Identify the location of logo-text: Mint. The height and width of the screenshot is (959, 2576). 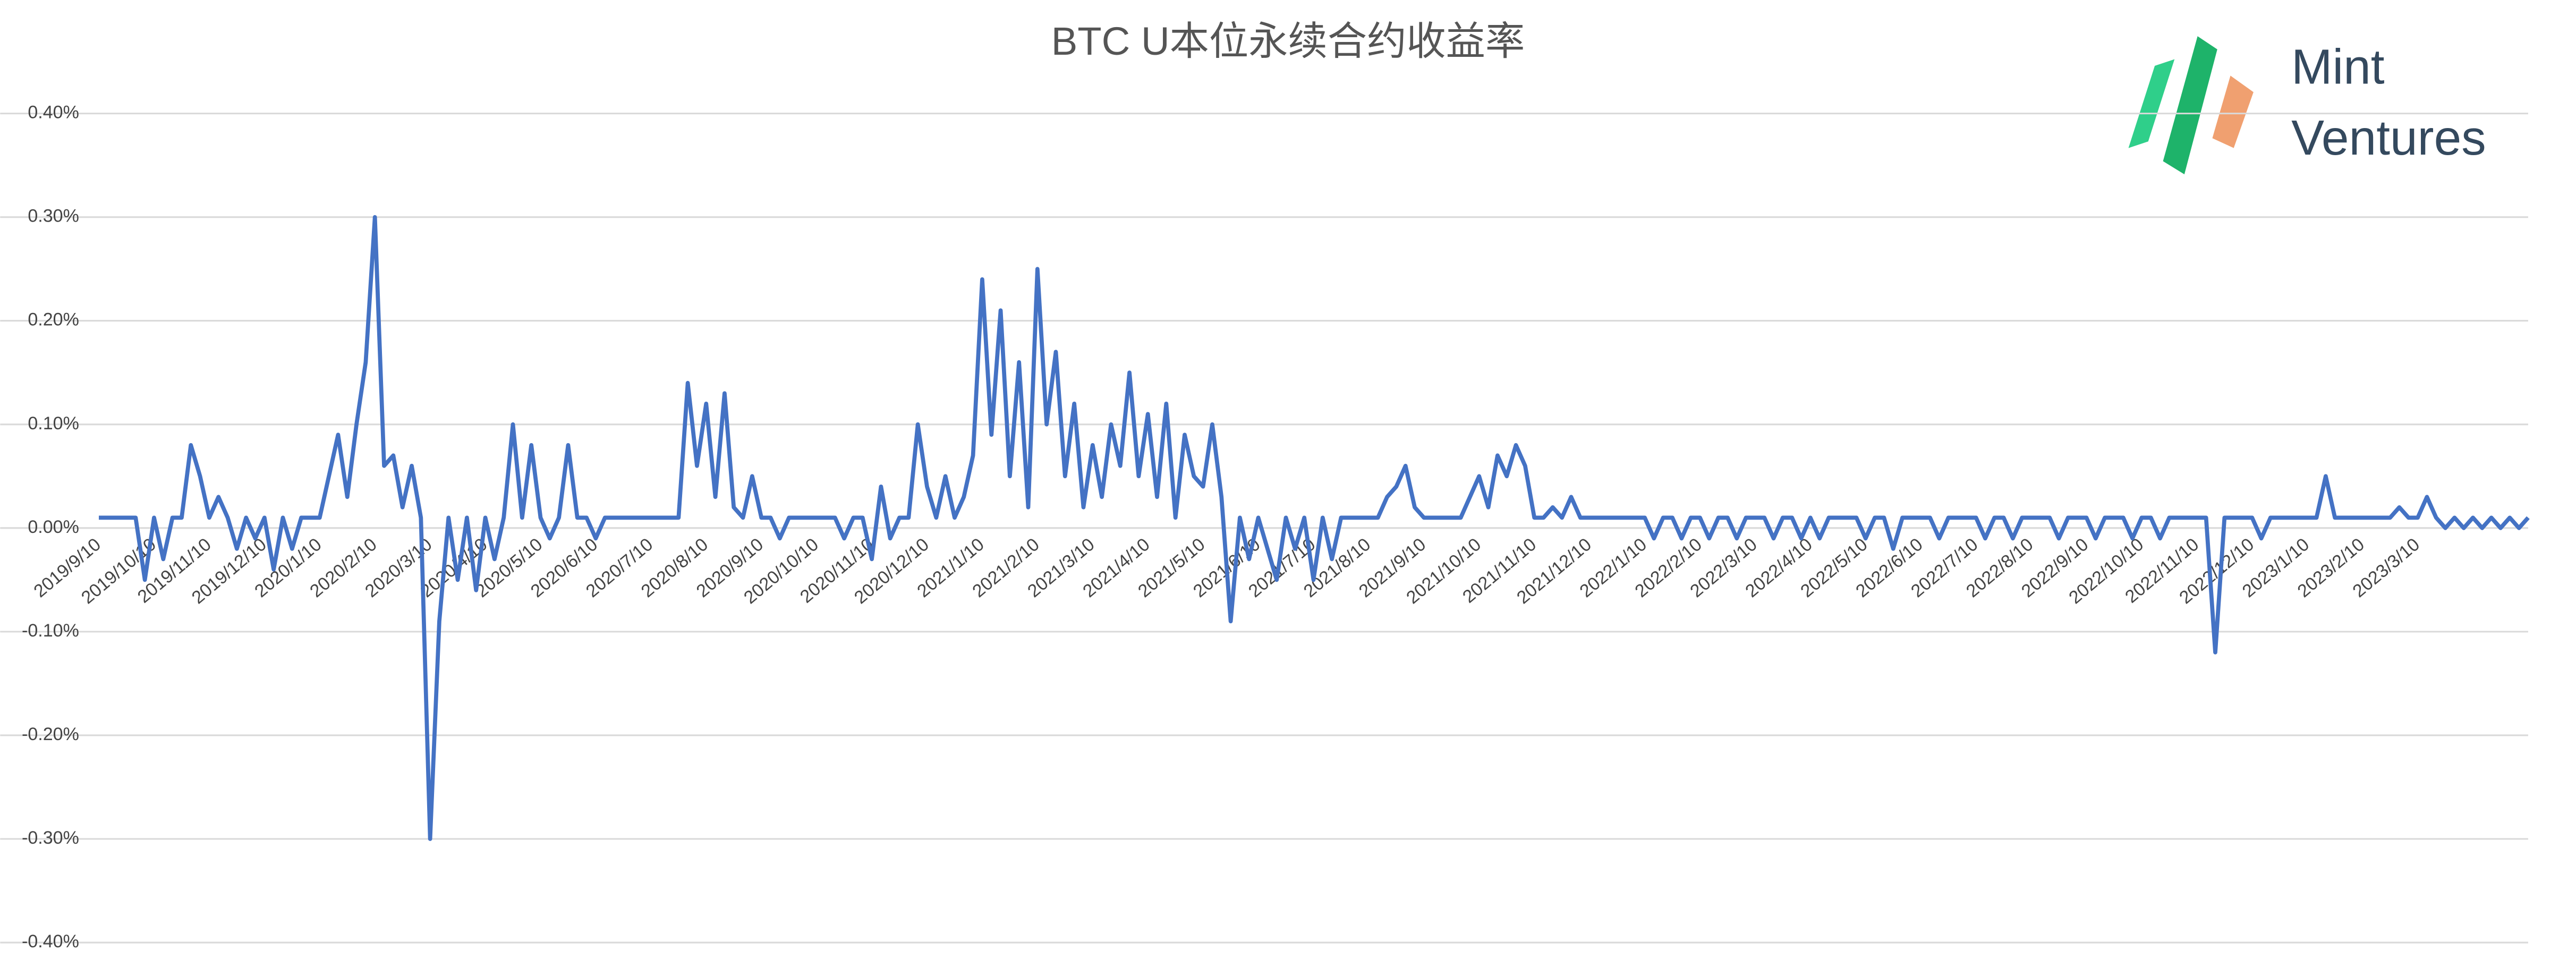
(2338, 67).